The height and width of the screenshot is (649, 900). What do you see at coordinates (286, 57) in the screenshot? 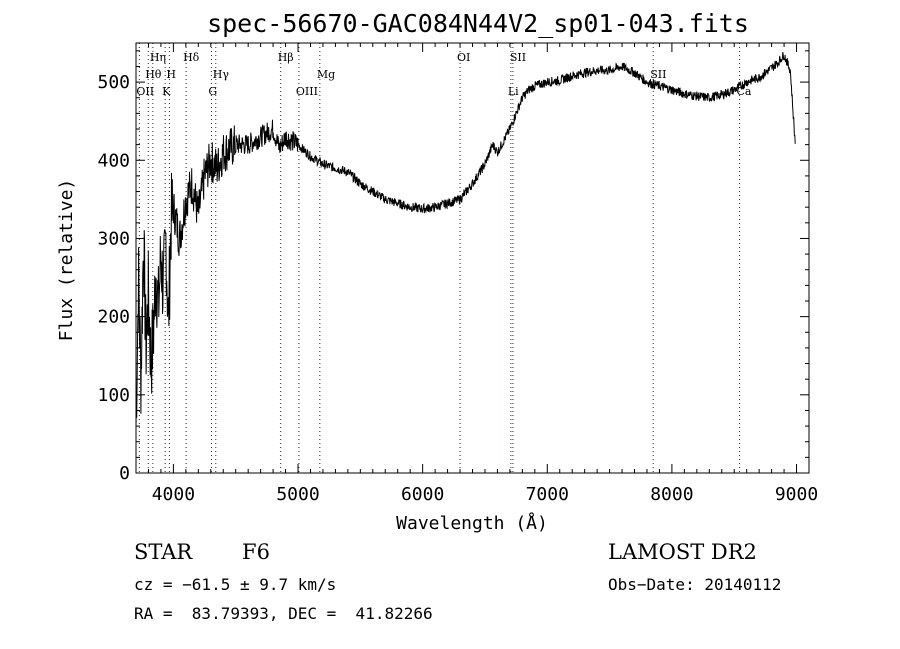
I see `spectral-line-label: Hβ` at bounding box center [286, 57].